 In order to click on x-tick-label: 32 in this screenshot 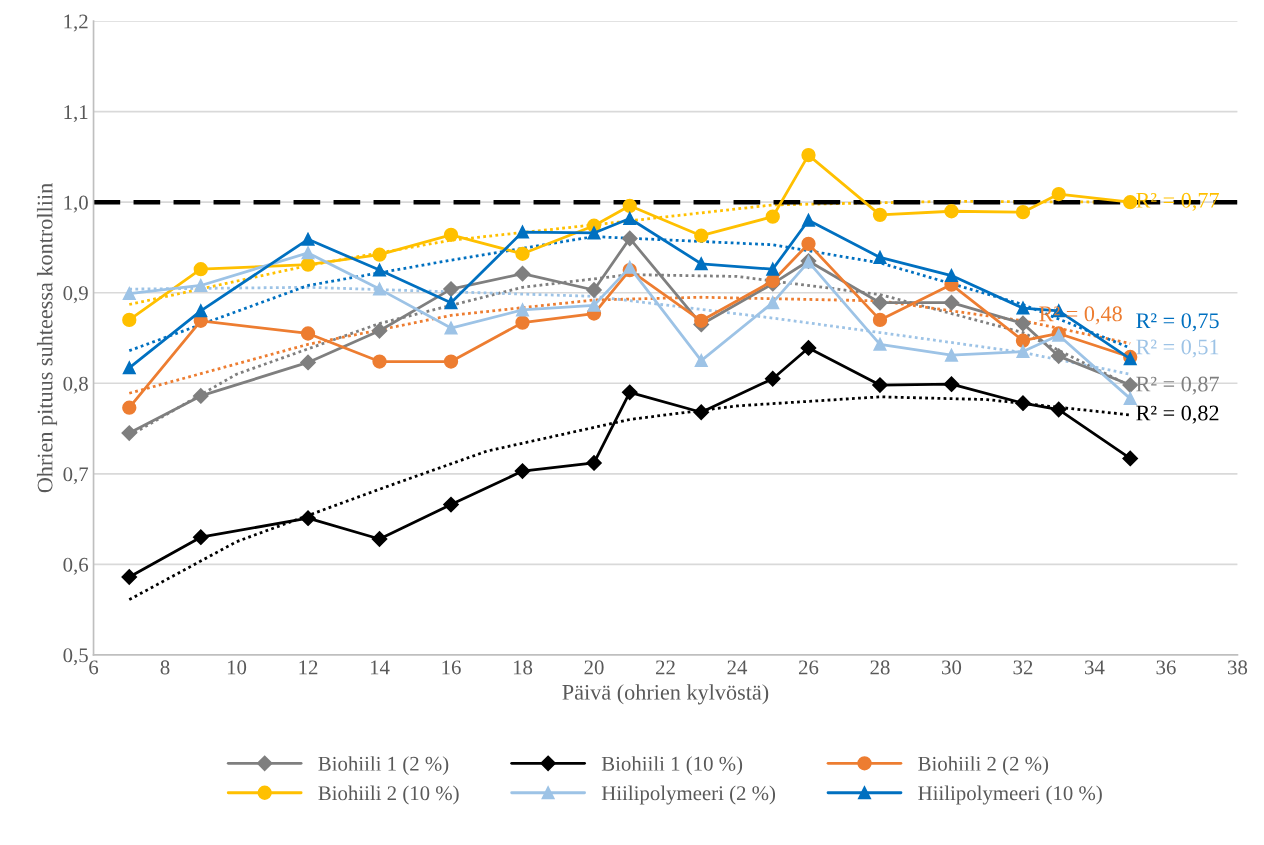, I will do `click(1023, 667)`.